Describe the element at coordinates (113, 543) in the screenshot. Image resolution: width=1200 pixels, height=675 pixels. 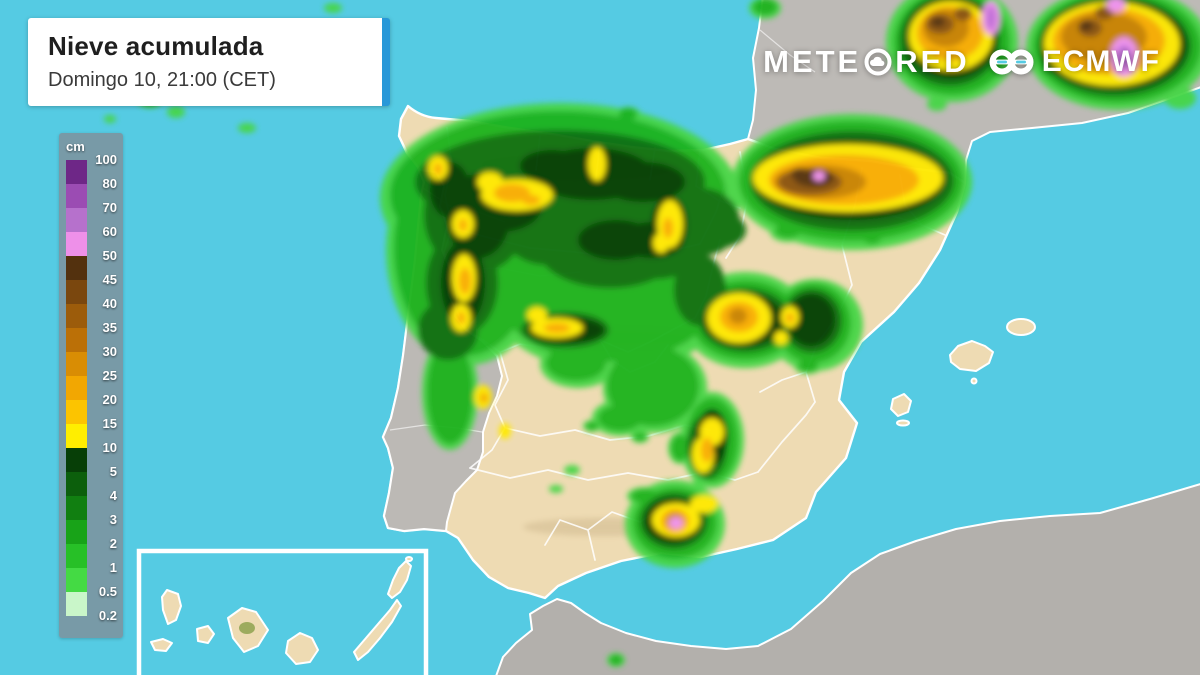
I see `legend-value: 2` at that location.